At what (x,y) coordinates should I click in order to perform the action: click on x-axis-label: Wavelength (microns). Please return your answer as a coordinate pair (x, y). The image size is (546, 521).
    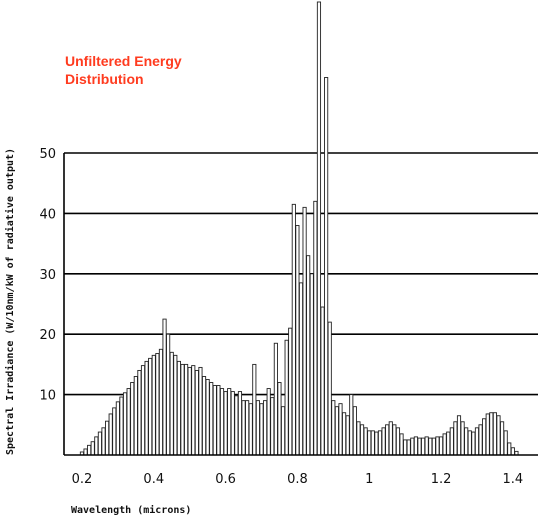
    Looking at the image, I should click on (131, 510).